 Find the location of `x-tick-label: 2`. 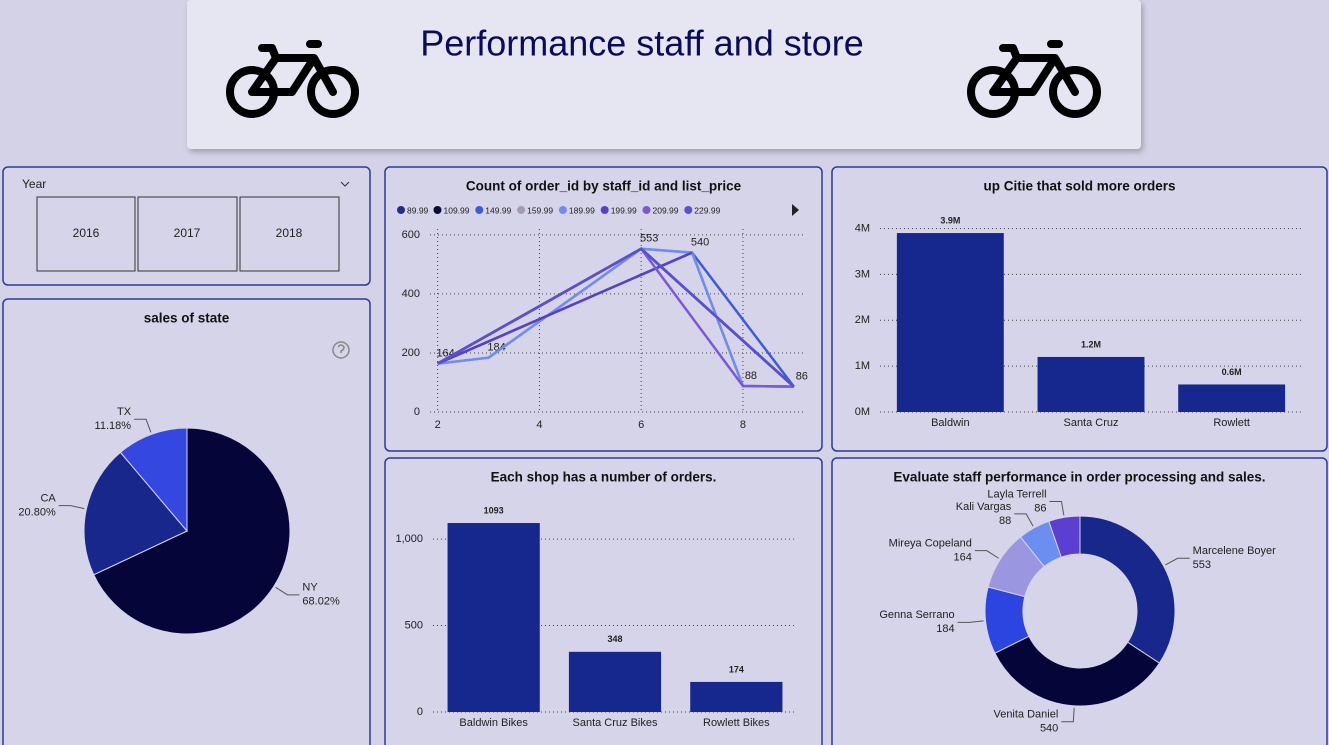

x-tick-label: 2 is located at coordinates (438, 425).